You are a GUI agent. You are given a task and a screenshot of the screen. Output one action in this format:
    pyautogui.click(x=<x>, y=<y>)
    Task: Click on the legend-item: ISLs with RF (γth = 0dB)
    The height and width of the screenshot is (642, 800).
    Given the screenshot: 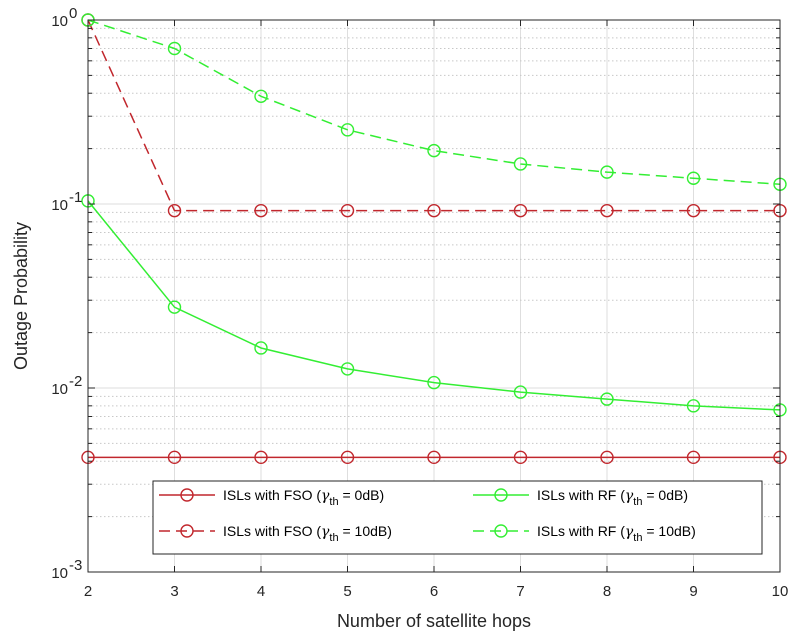 What is the action you would take?
    pyautogui.click(x=580, y=497)
    